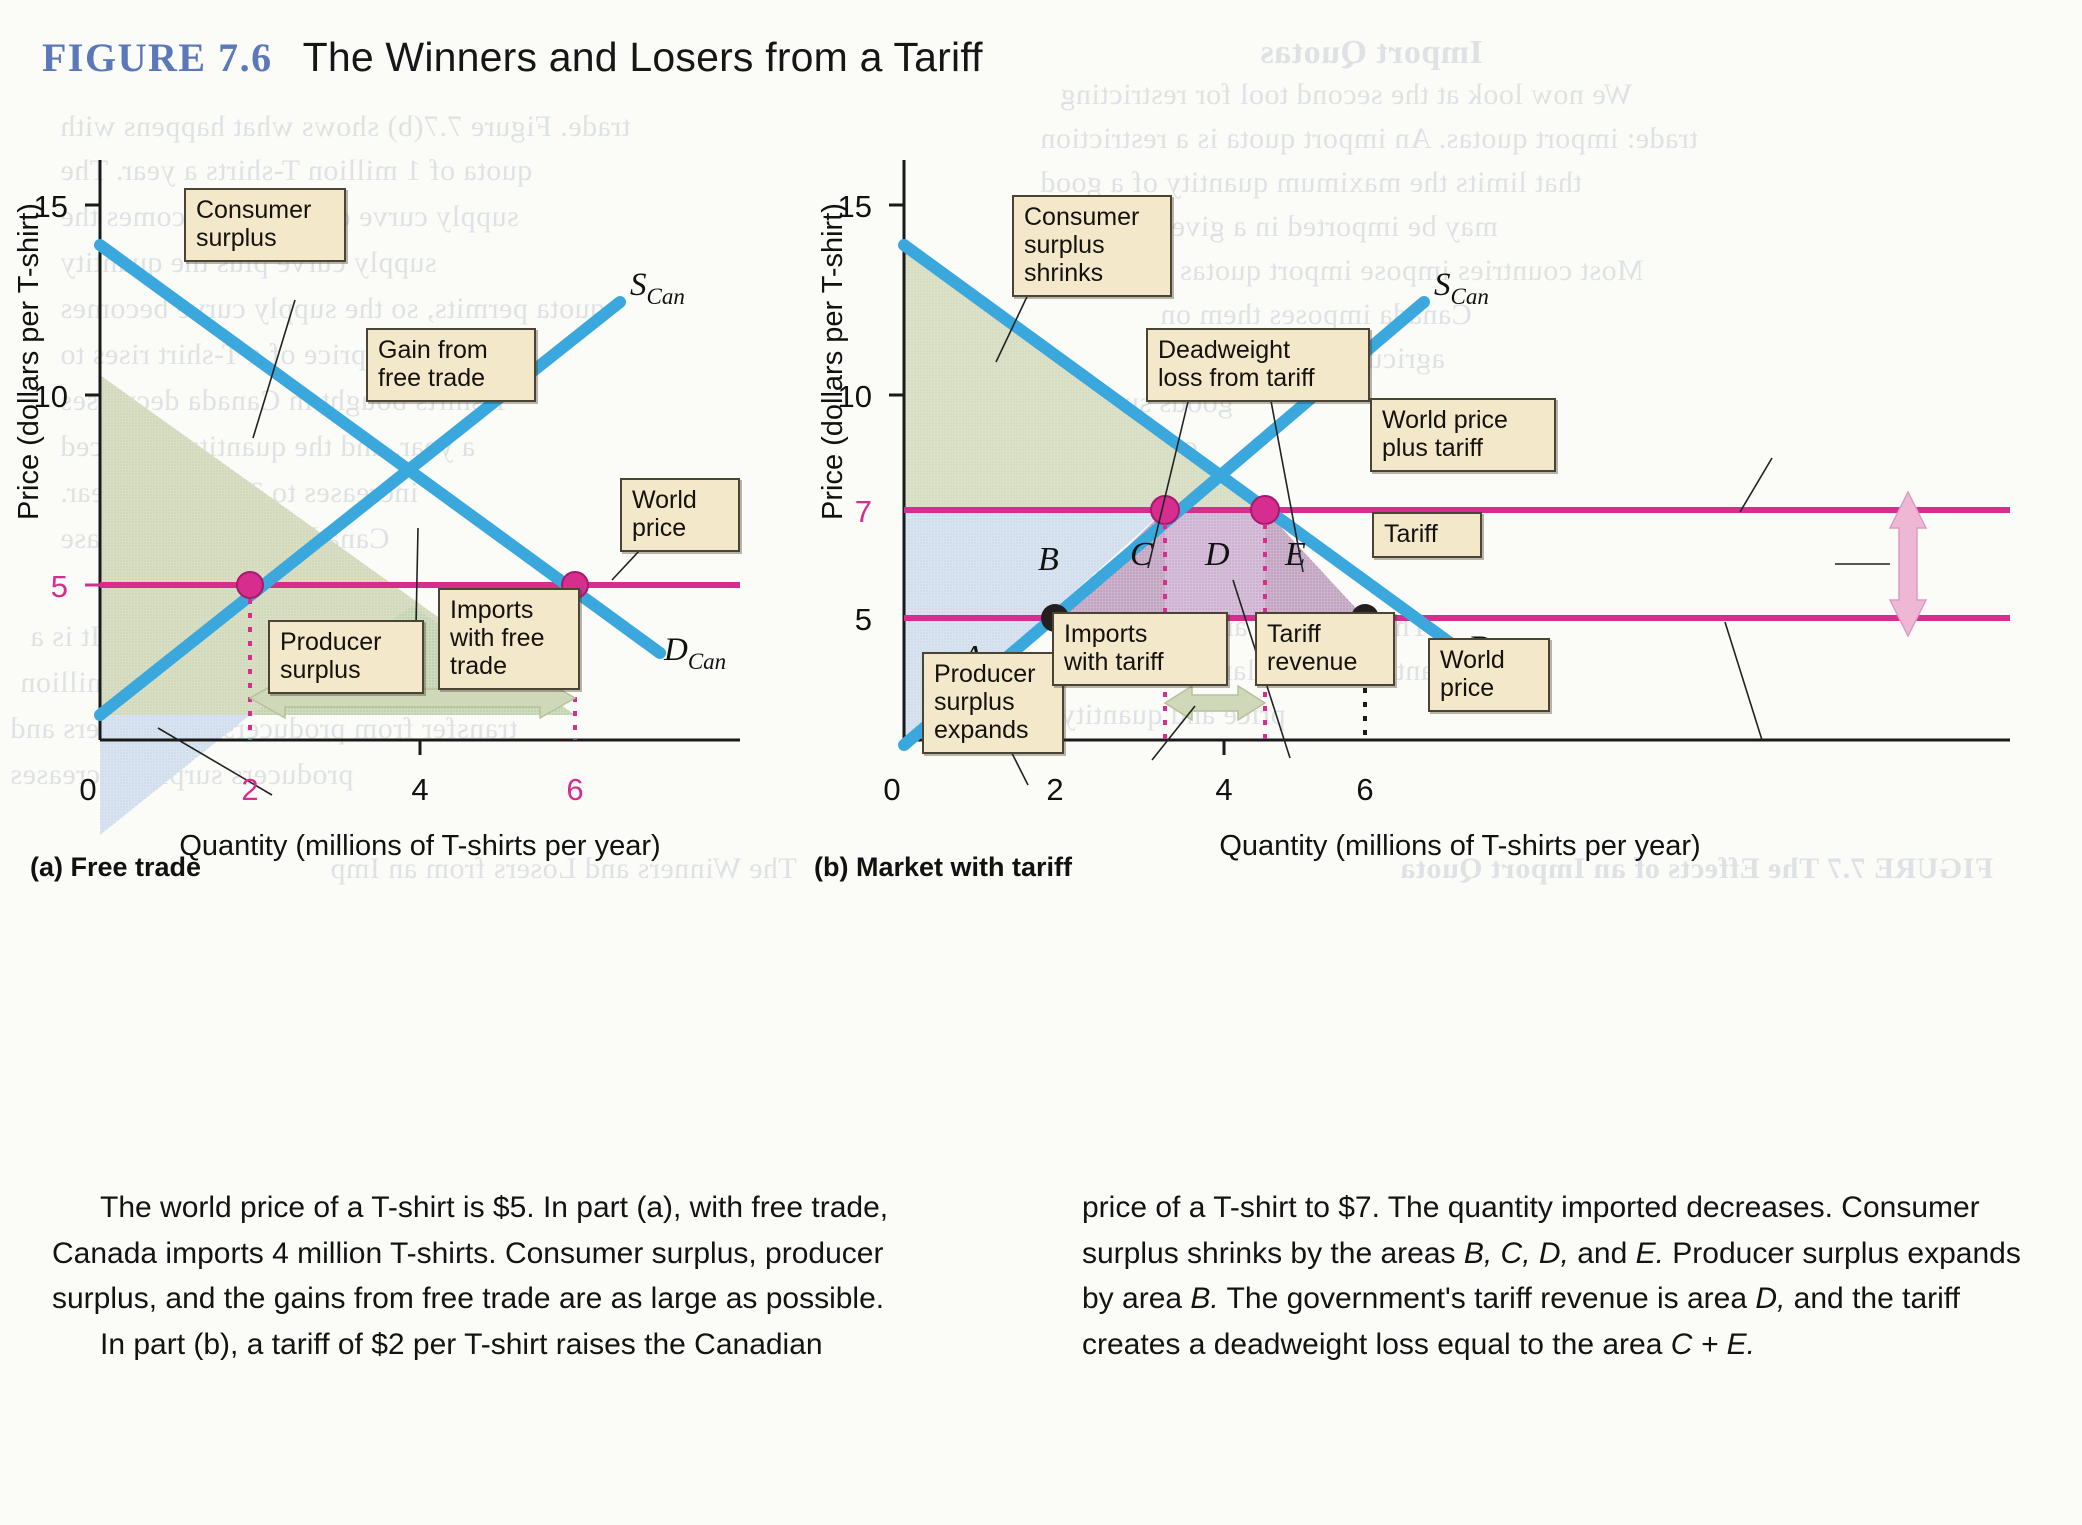 The width and height of the screenshot is (2082, 1525). I want to click on callout-producer-surplus: Producer surplus, so click(346, 657).